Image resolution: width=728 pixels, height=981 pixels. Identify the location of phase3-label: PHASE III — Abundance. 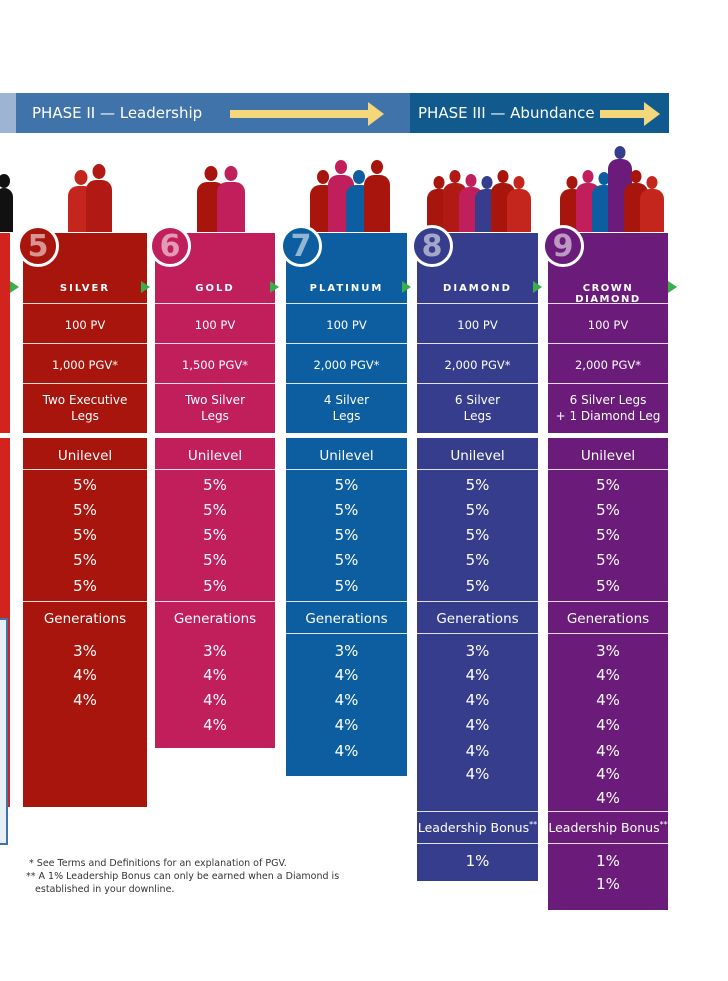
(506, 113).